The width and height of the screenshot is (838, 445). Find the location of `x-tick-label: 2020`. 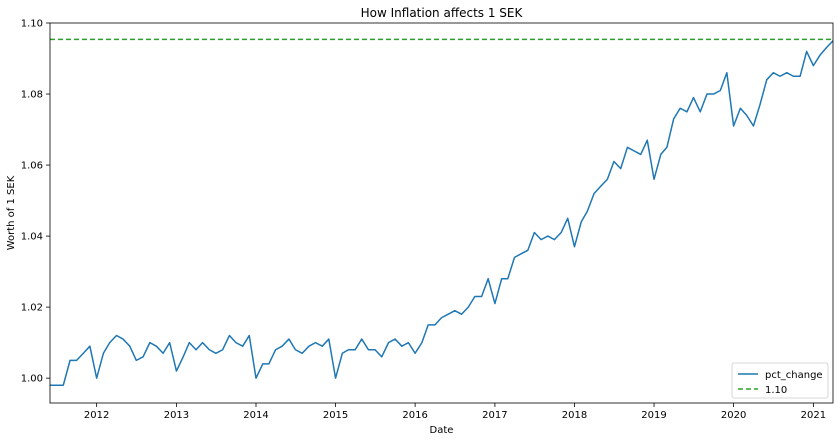

x-tick-label: 2020 is located at coordinates (733, 415).